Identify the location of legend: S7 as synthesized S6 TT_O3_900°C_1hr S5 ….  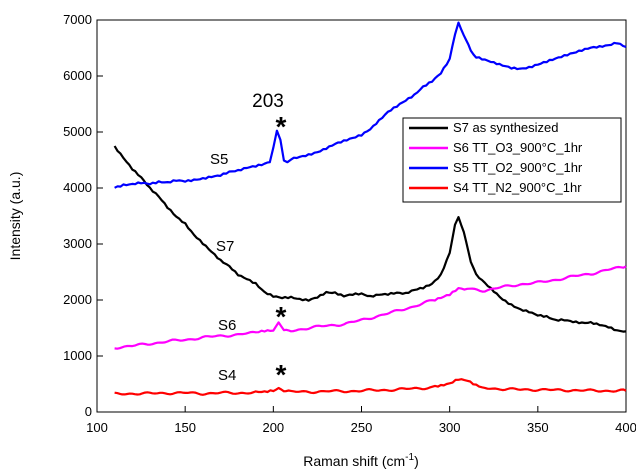
(512, 160).